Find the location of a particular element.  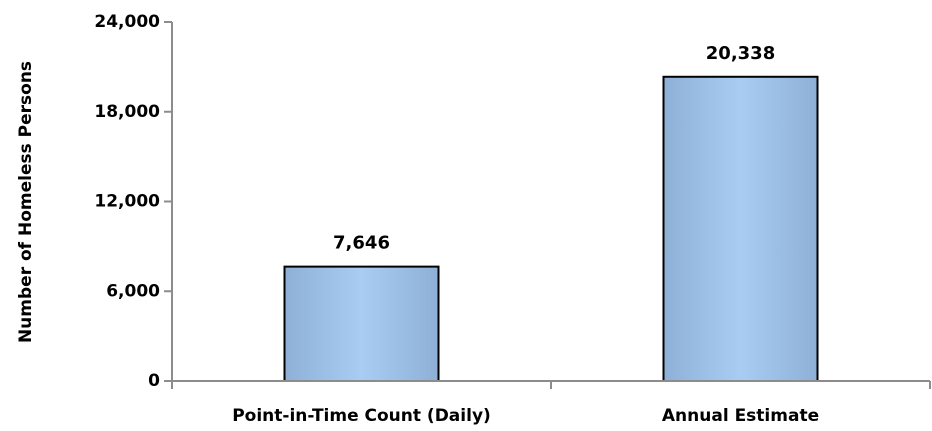

data-label: 7,646 is located at coordinates (361, 243).